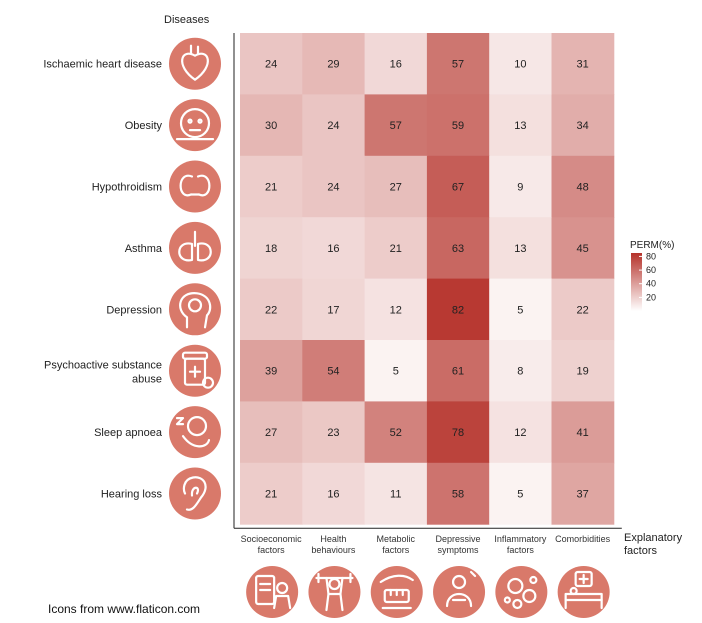  Describe the element at coordinates (651, 256) in the screenshot. I see `legend-tick-label: 80` at that location.